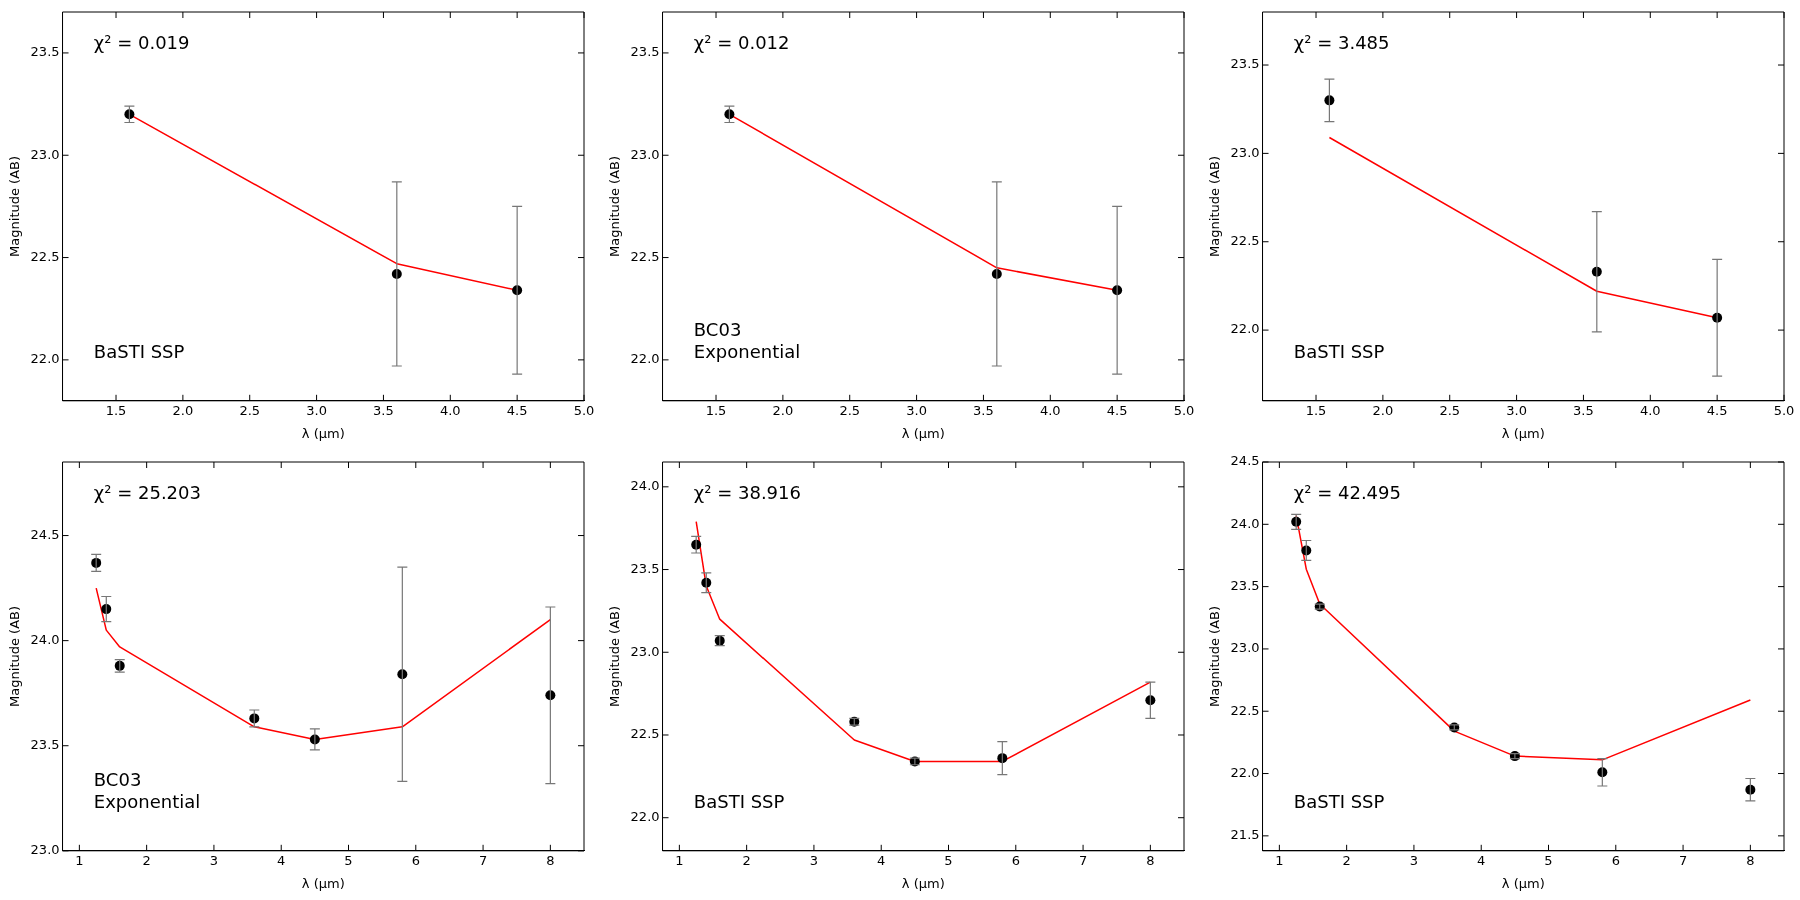 The width and height of the screenshot is (1800, 900). I want to click on annotation: χ² = 3.485, so click(1341, 42).